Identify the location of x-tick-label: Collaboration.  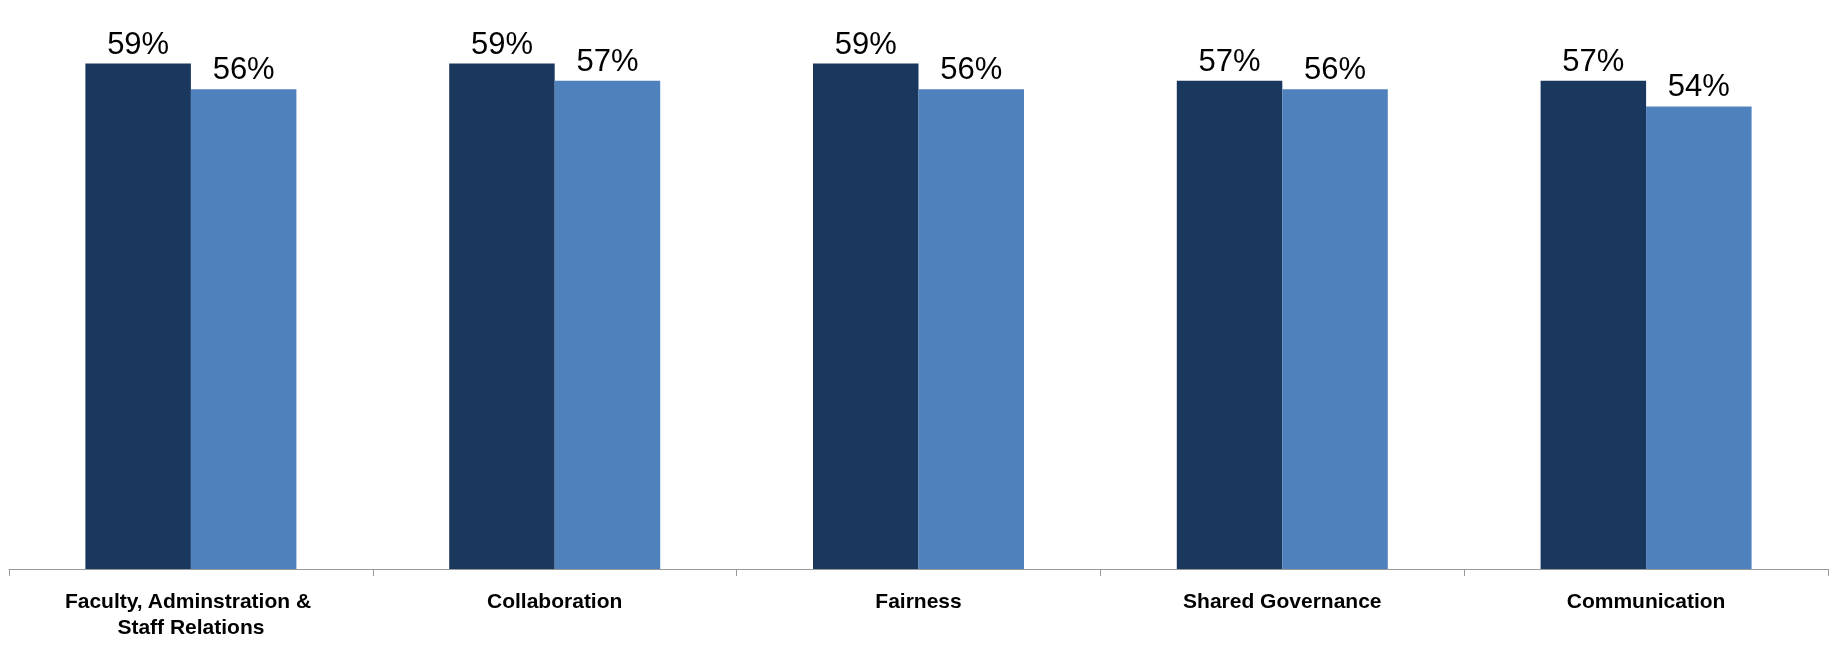
(555, 600).